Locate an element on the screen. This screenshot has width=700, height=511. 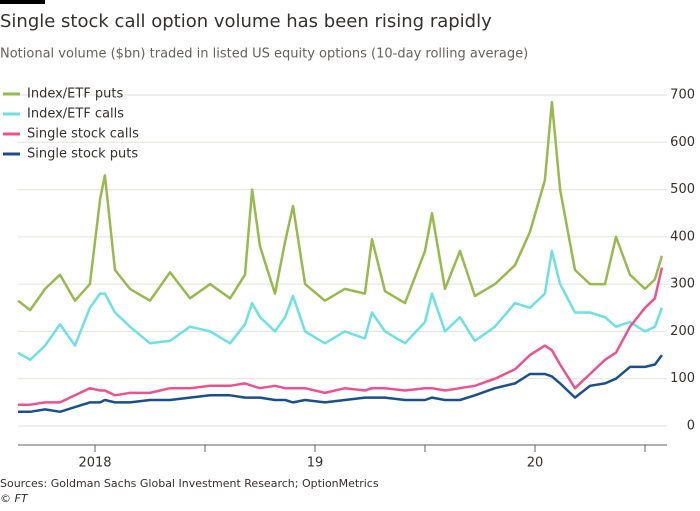
y-tick-label: 700 is located at coordinates (682, 95).